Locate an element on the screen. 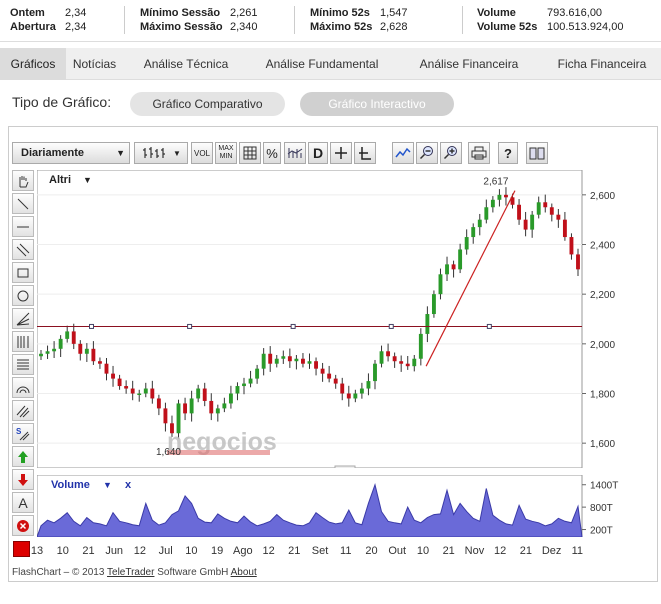  rectangle-icon is located at coordinates (23, 272).